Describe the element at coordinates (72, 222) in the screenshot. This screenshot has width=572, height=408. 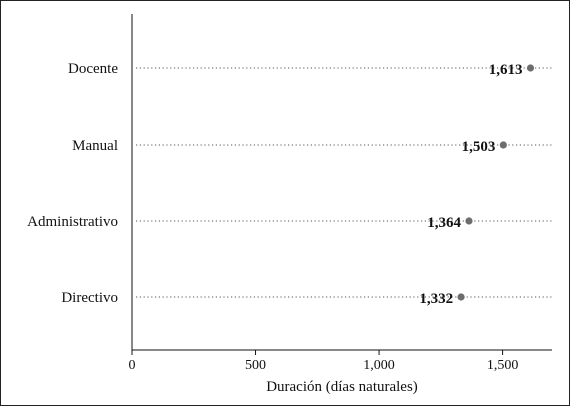
I see `category-label: Administrativo` at that location.